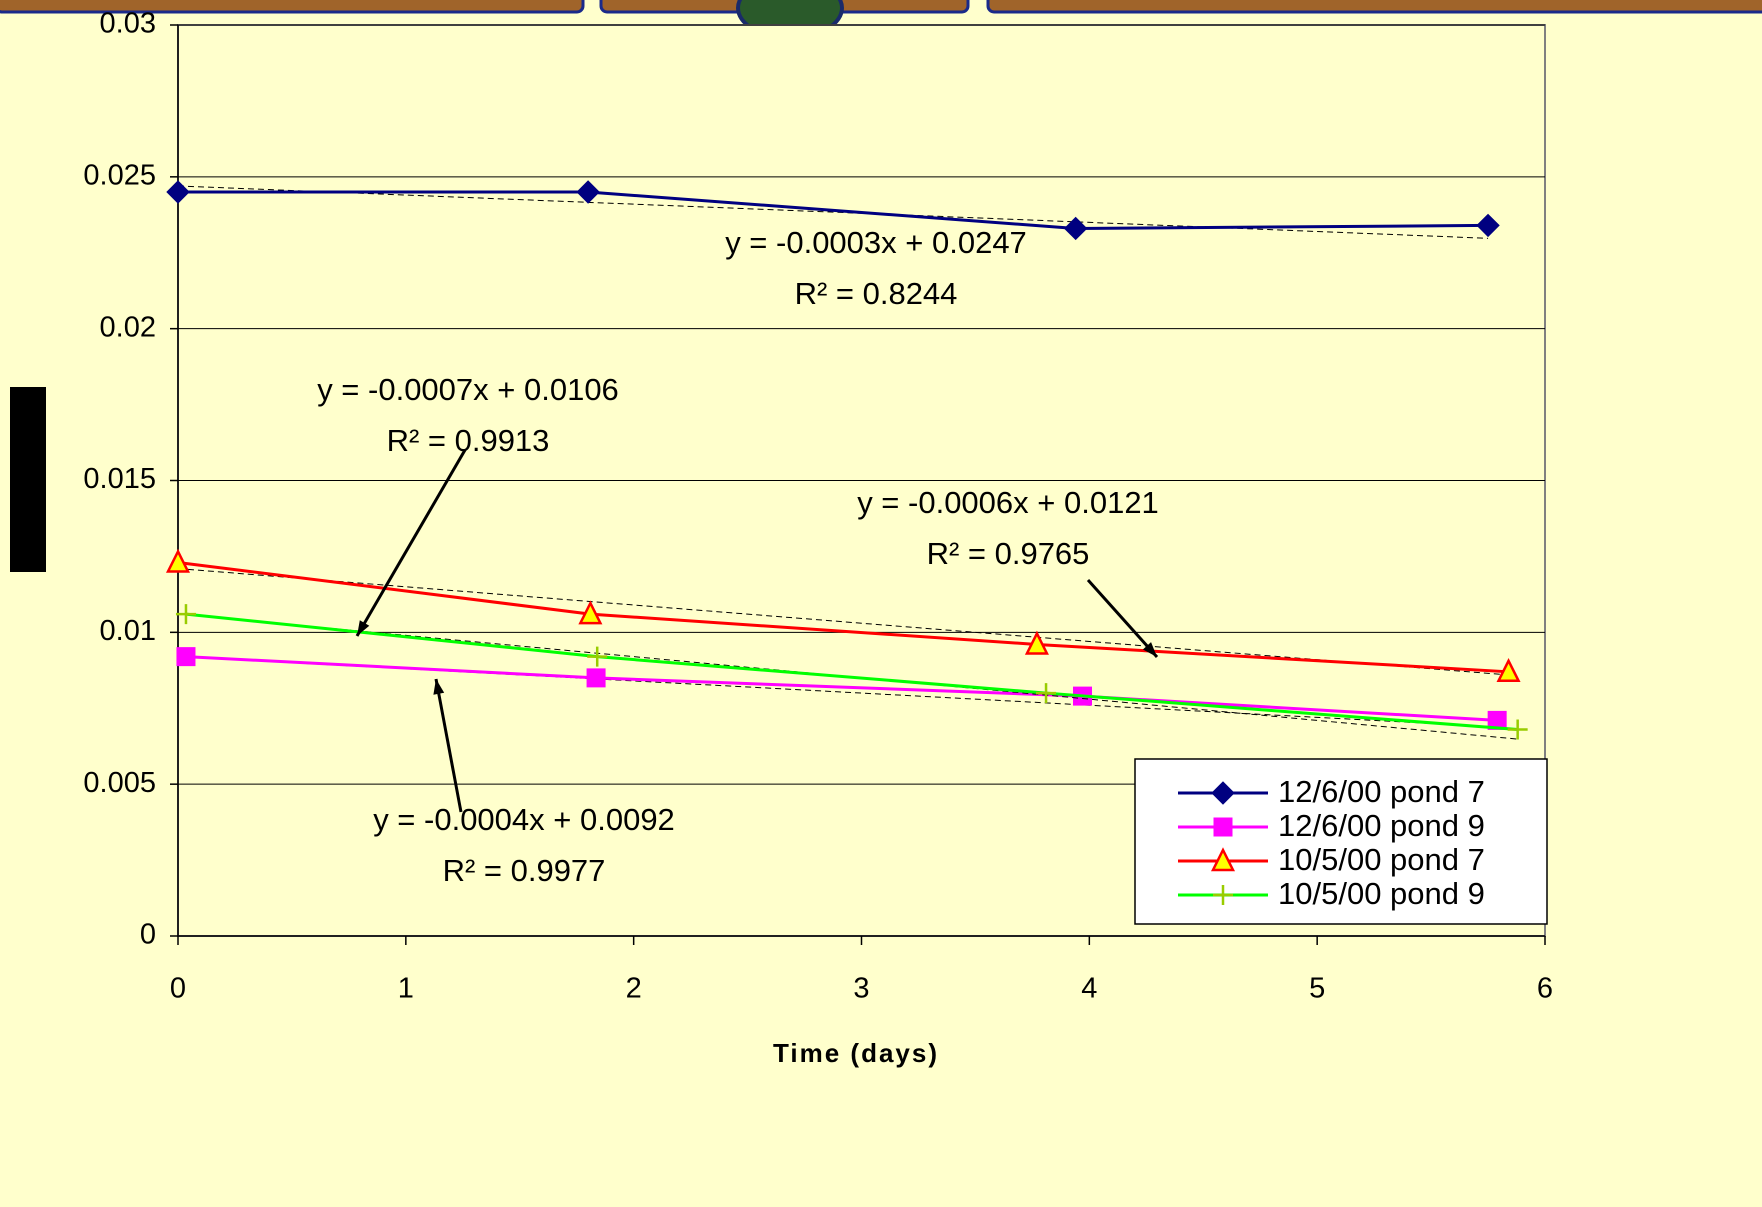 Image resolution: width=1762 pixels, height=1207 pixels. What do you see at coordinates (1381, 791) in the screenshot?
I see `legend-label: 12/6/00 pond 7` at bounding box center [1381, 791].